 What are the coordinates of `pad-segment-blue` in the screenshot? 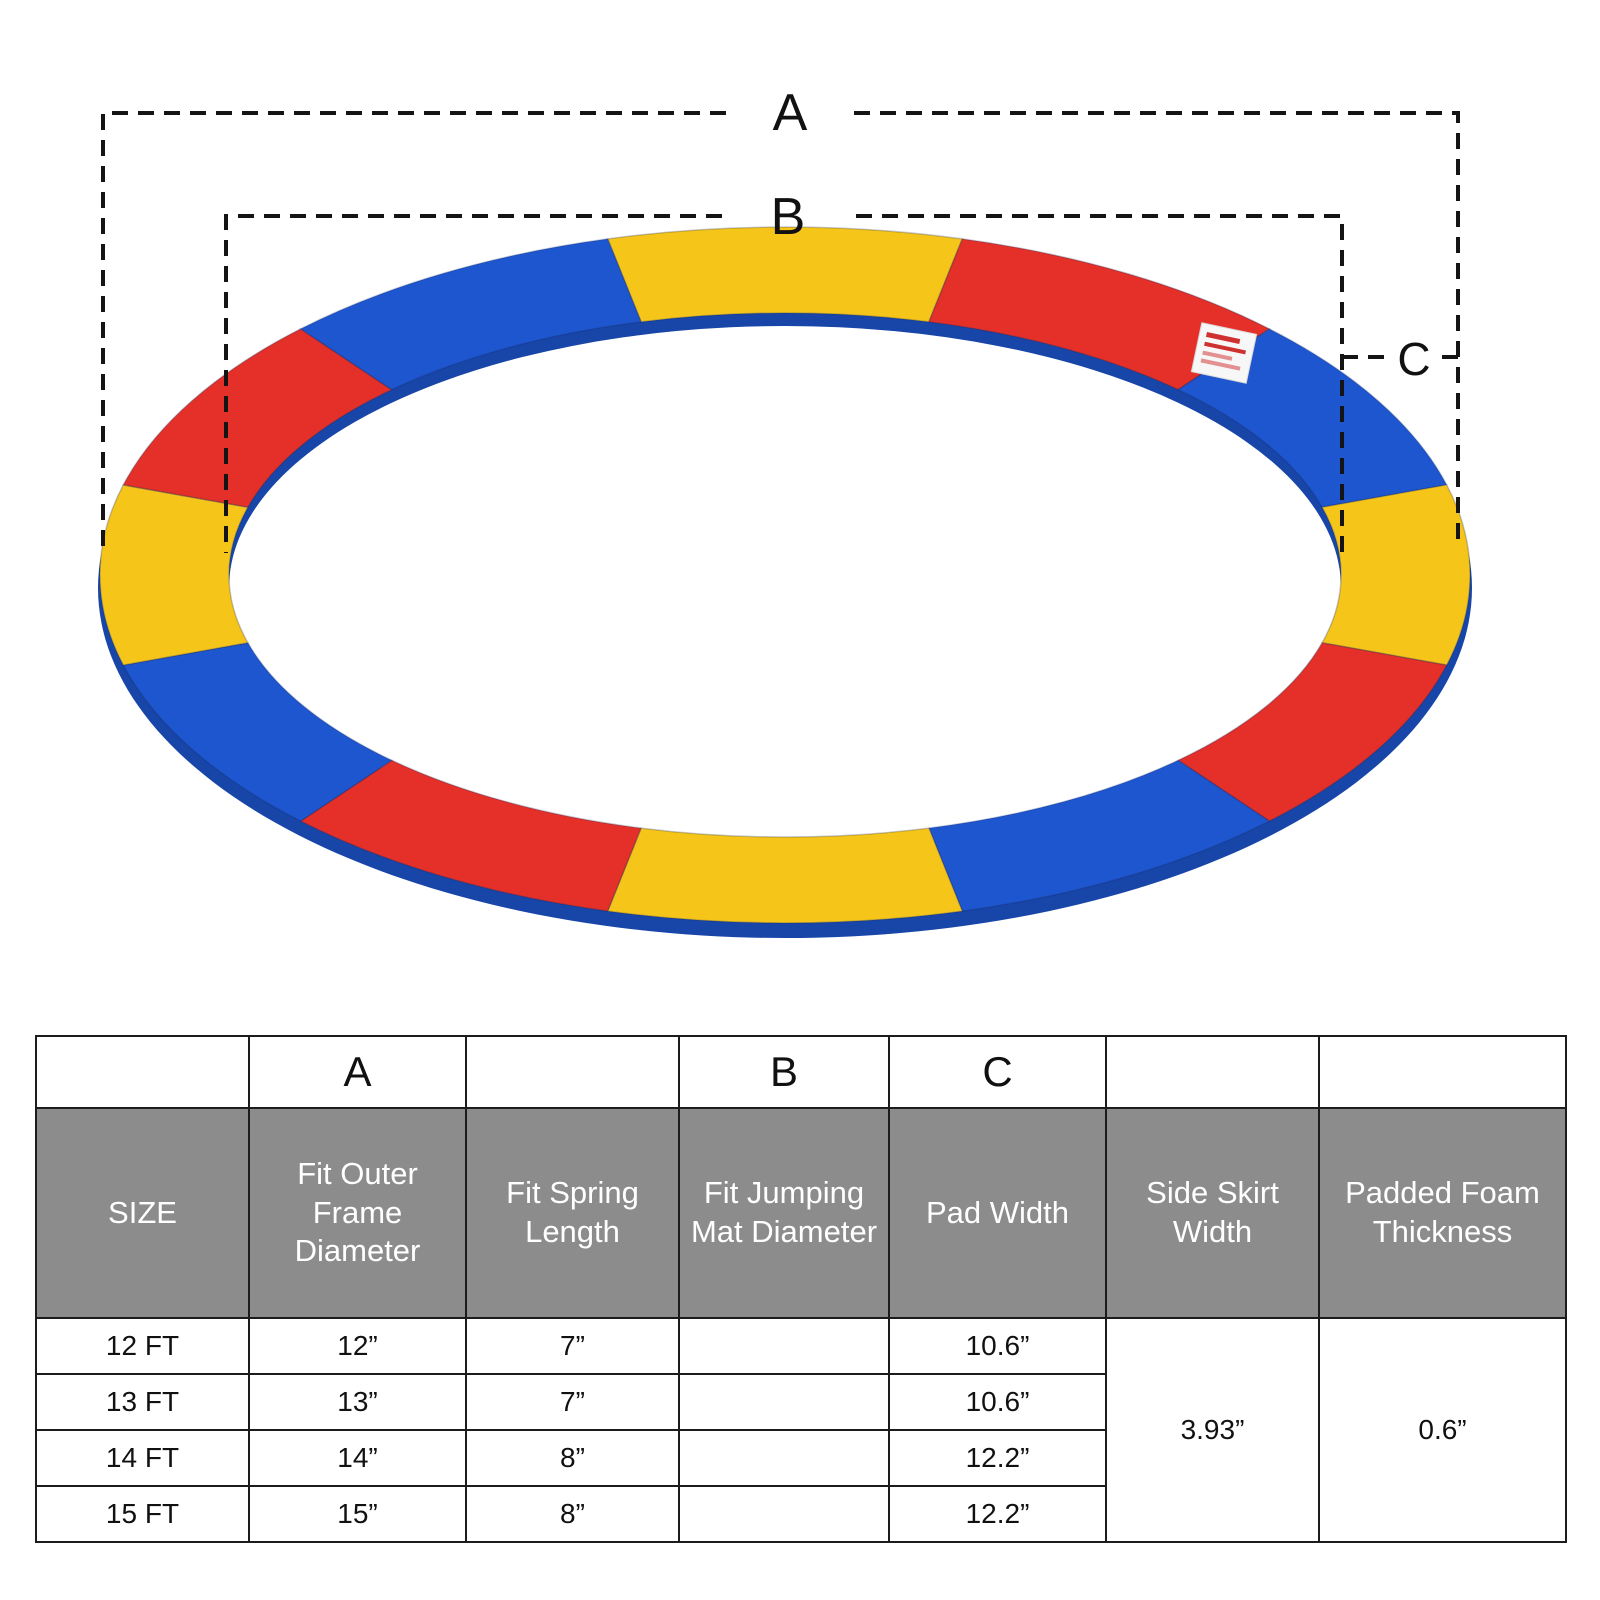 It's located at (471, 314).